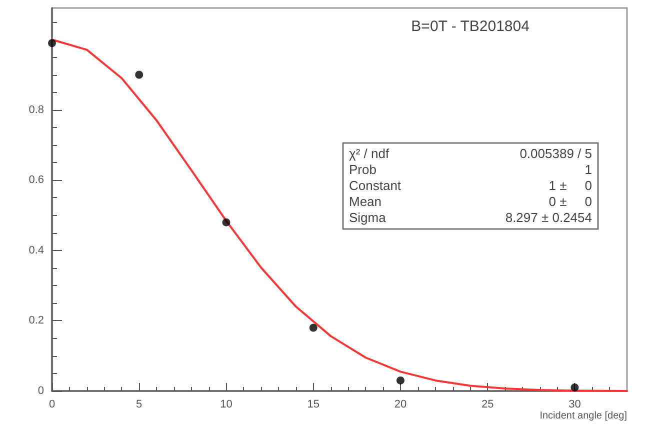  Describe the element at coordinates (570, 185) in the screenshot. I see `annotation: 1 ± 0` at that location.